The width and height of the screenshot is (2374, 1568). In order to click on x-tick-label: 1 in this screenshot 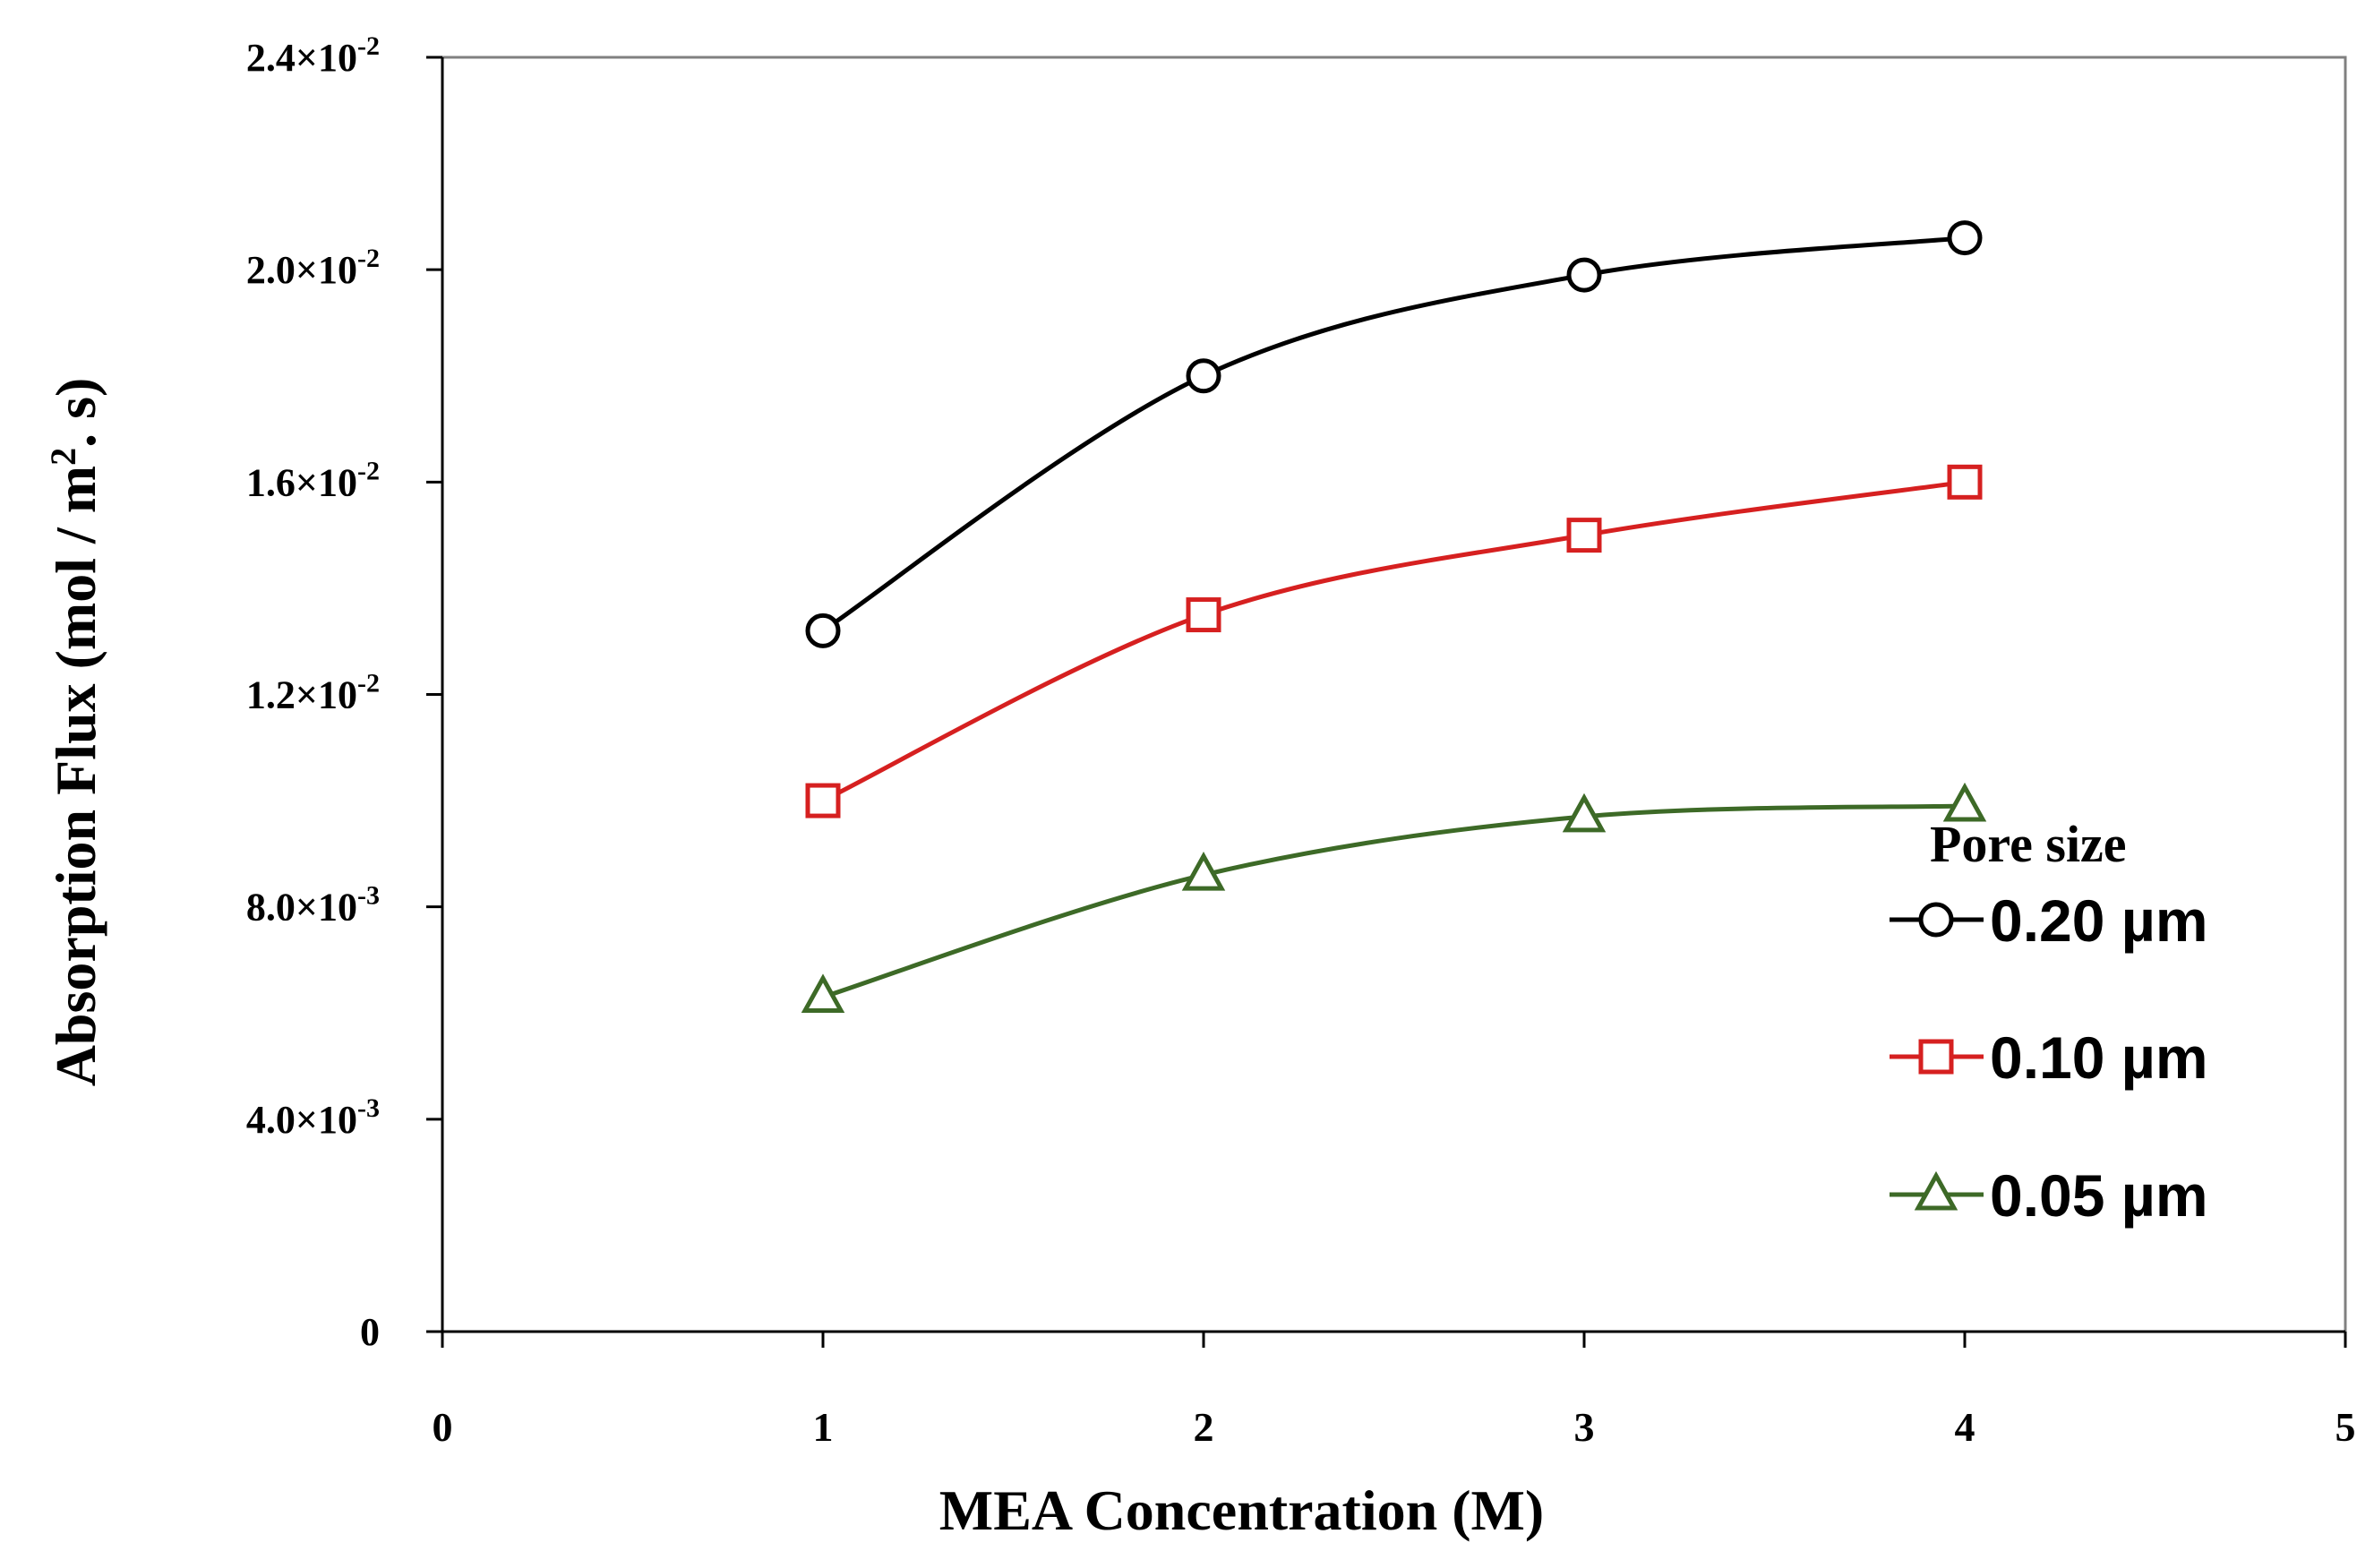, I will do `click(823, 1427)`.